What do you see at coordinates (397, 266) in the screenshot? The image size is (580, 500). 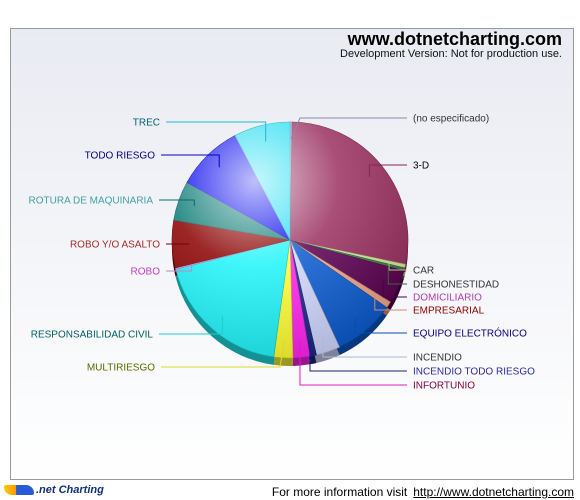 I see `leader-line-car` at bounding box center [397, 266].